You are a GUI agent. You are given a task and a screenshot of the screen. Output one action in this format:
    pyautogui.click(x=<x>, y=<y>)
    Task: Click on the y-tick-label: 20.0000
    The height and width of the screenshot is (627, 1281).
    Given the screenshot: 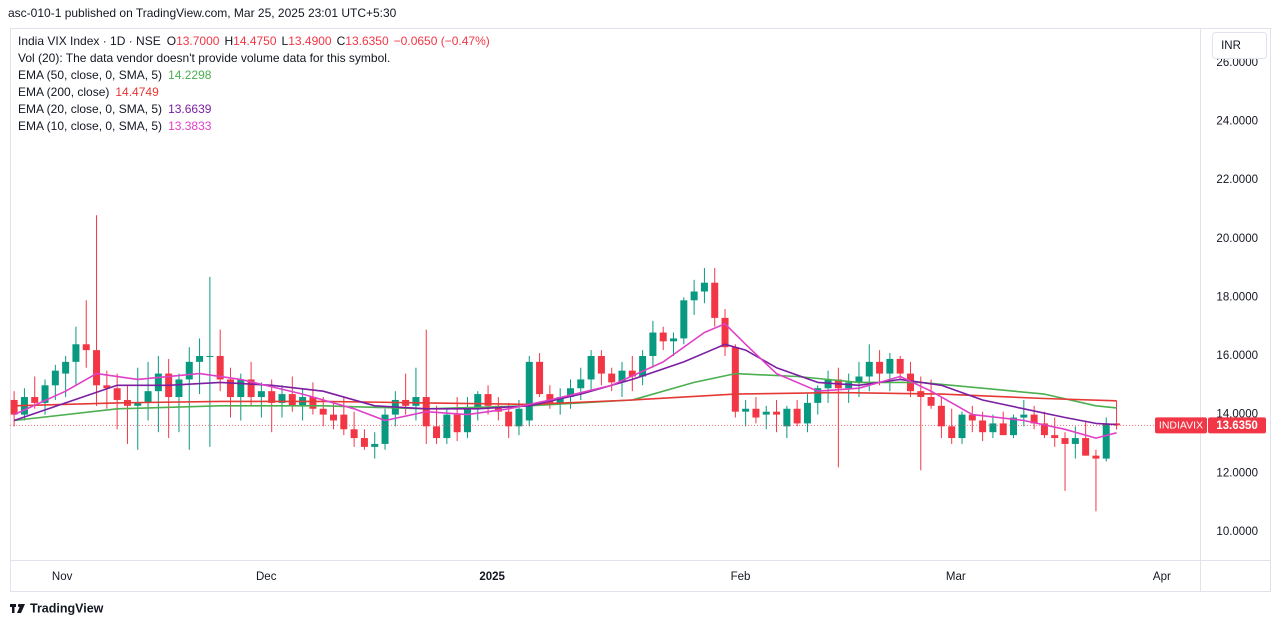 What is the action you would take?
    pyautogui.click(x=1237, y=239)
    